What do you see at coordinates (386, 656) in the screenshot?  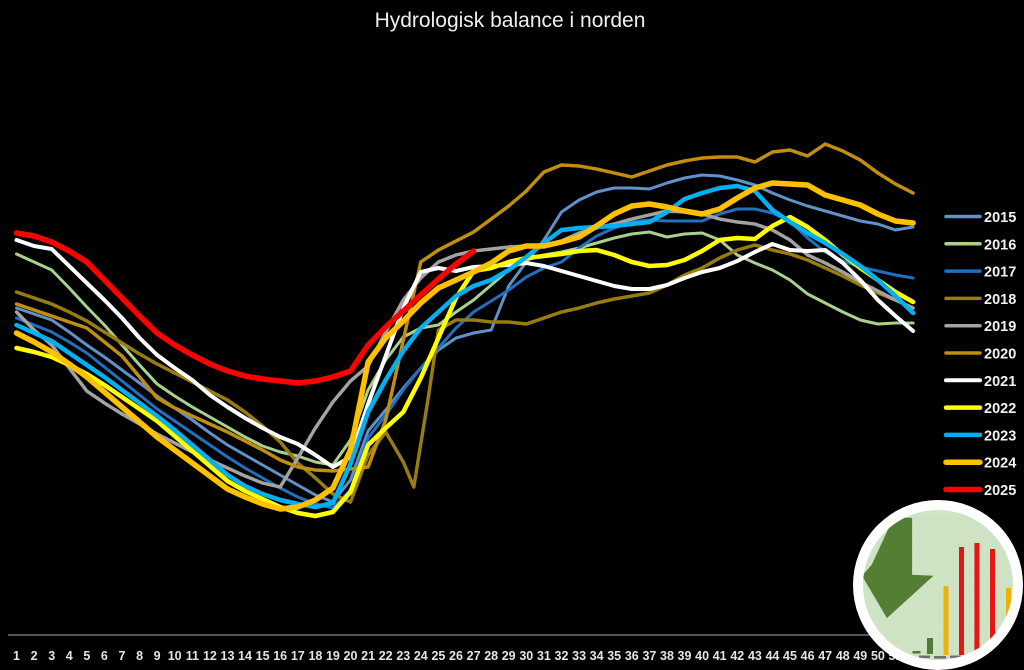 I see `svg-text: 22` at bounding box center [386, 656].